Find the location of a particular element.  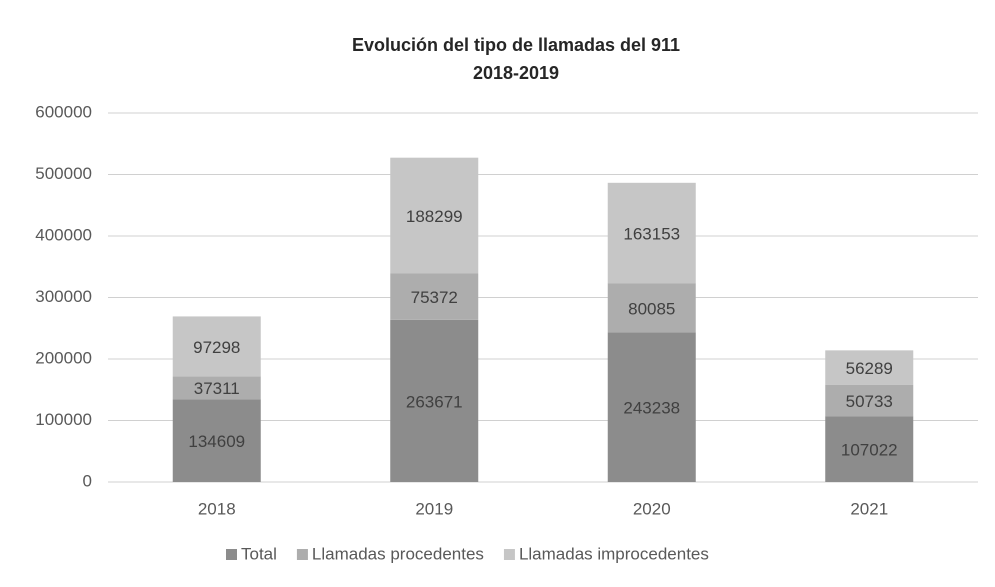

data-label: 56289 is located at coordinates (869, 368).